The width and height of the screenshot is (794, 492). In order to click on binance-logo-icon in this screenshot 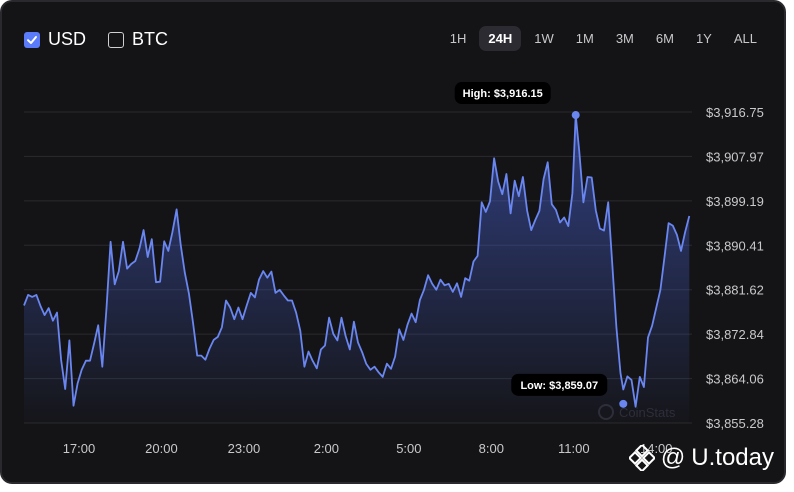, I will do `click(641, 458)`.